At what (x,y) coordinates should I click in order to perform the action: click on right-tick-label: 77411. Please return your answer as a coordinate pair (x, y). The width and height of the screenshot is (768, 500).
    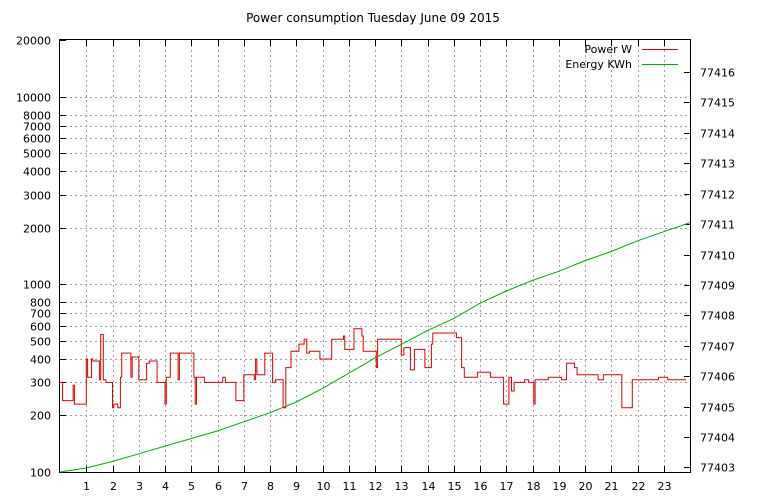
    Looking at the image, I should click on (717, 225).